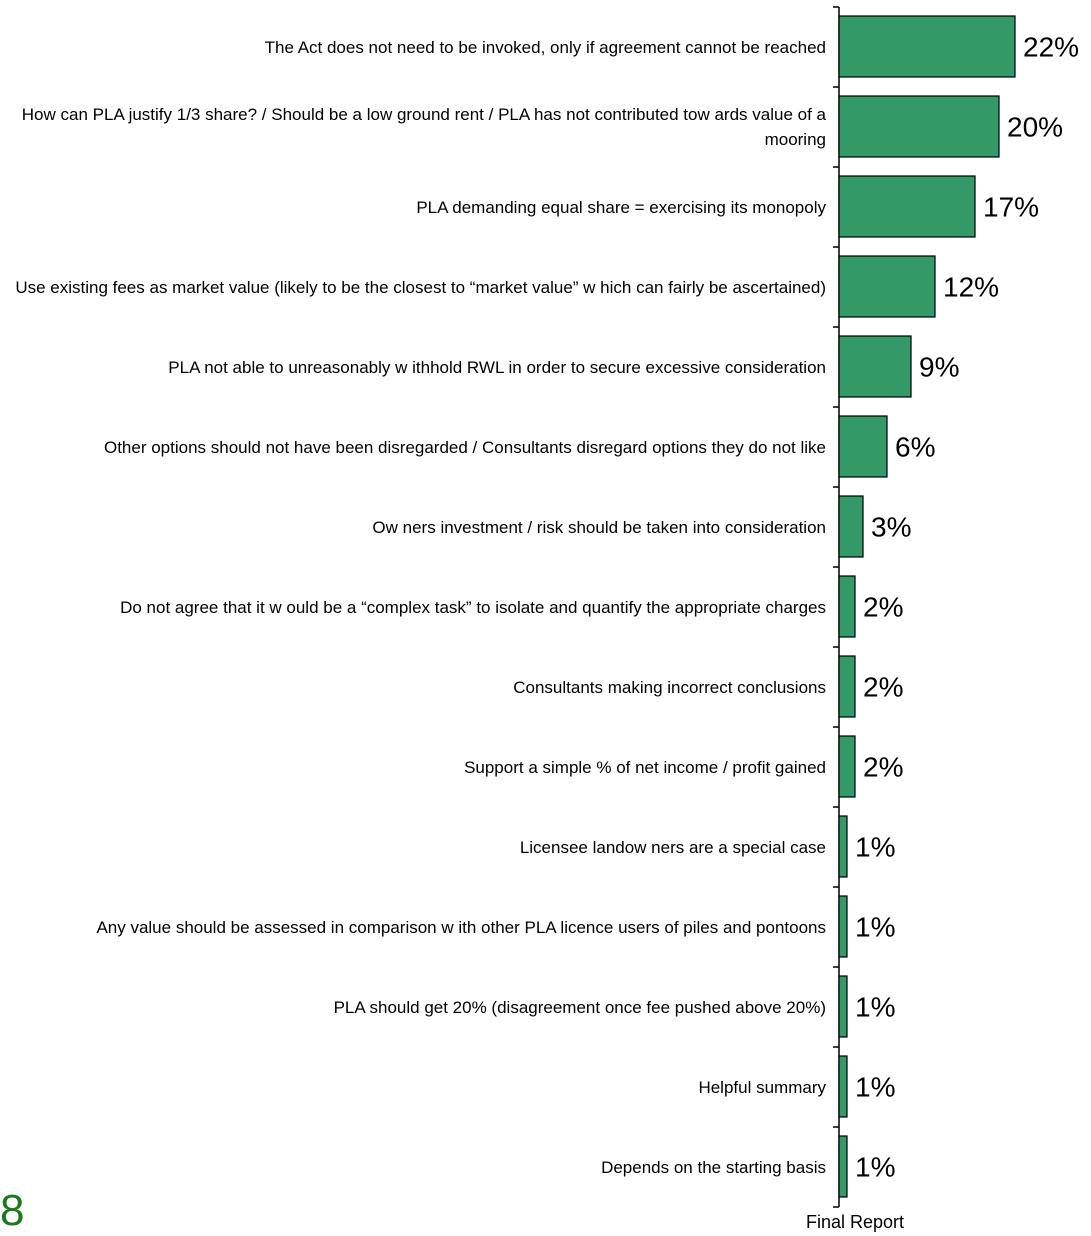 The width and height of the screenshot is (1091, 1236). I want to click on value-label: 22%, so click(1051, 47).